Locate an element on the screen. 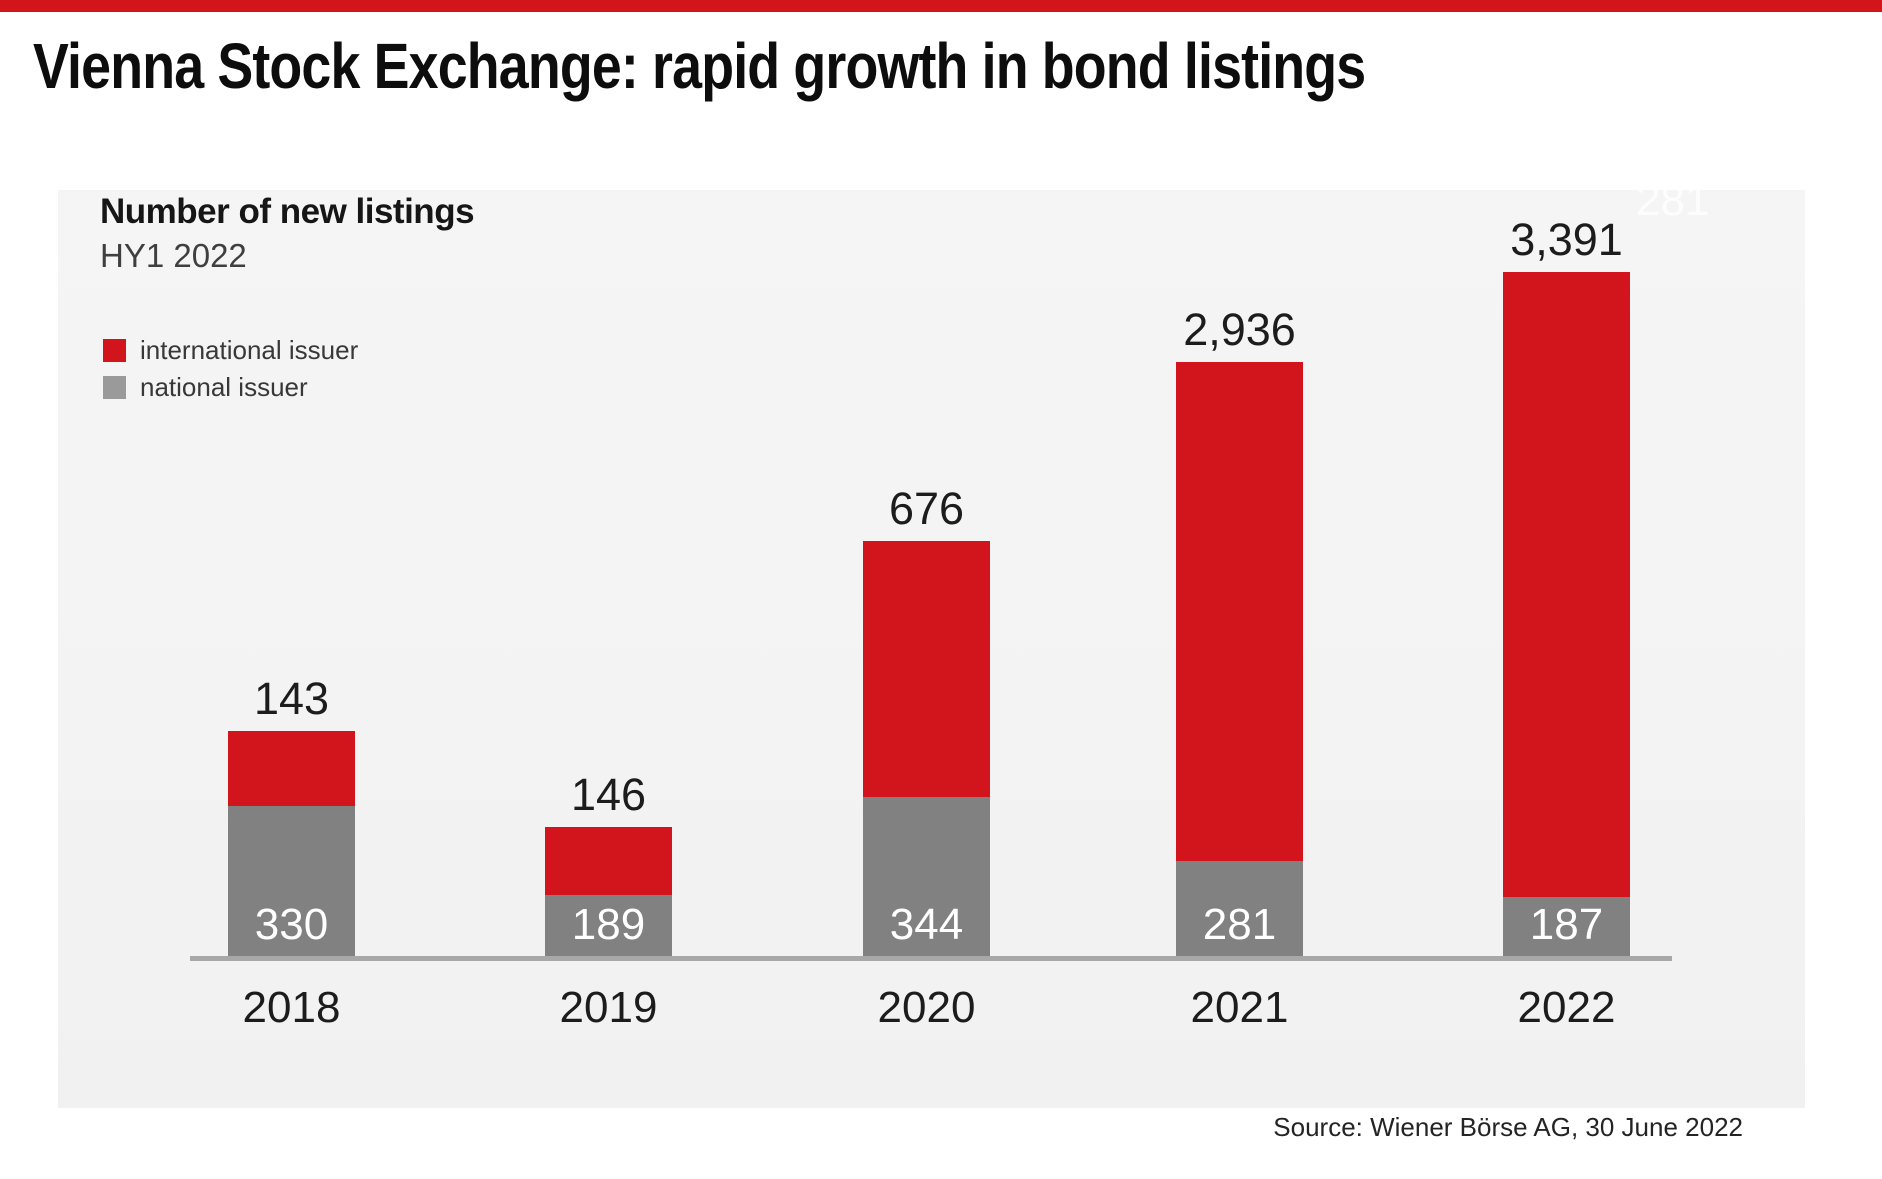 The width and height of the screenshot is (1882, 1179). bar-value-label-international: 3,391 is located at coordinates (1566, 239).